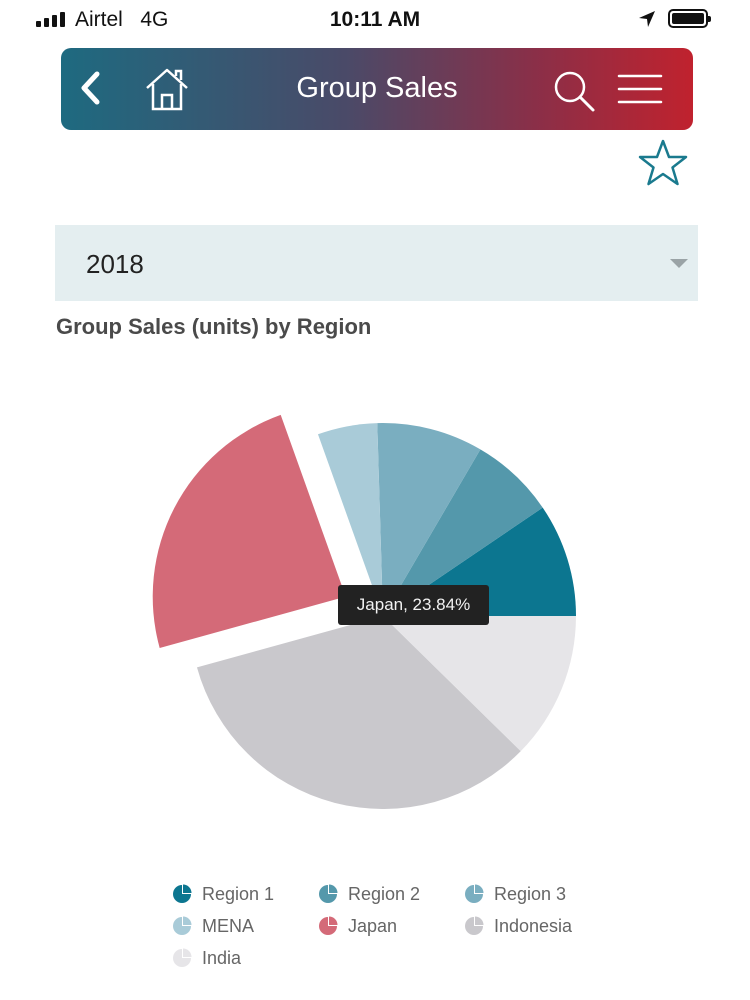 The width and height of the screenshot is (750, 1000). I want to click on carrier-label: Airtel 4G, so click(121, 20).